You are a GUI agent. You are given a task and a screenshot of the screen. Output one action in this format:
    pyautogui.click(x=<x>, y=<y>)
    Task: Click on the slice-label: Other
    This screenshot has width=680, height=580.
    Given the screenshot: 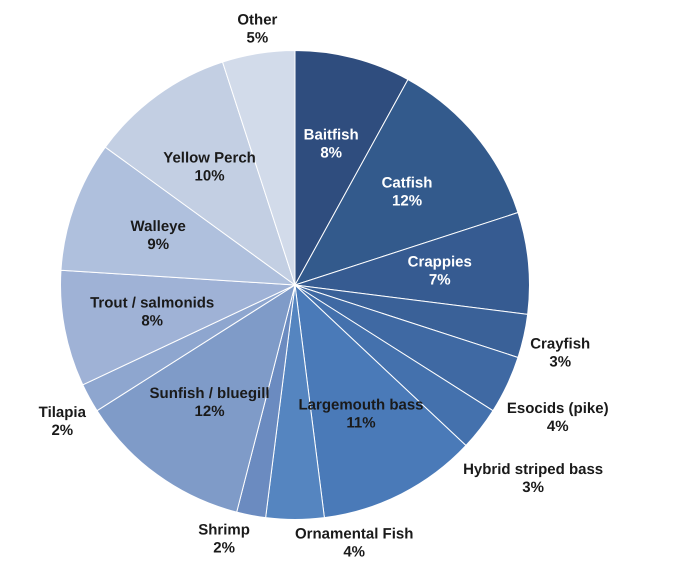 What is the action you would take?
    pyautogui.click(x=257, y=20)
    